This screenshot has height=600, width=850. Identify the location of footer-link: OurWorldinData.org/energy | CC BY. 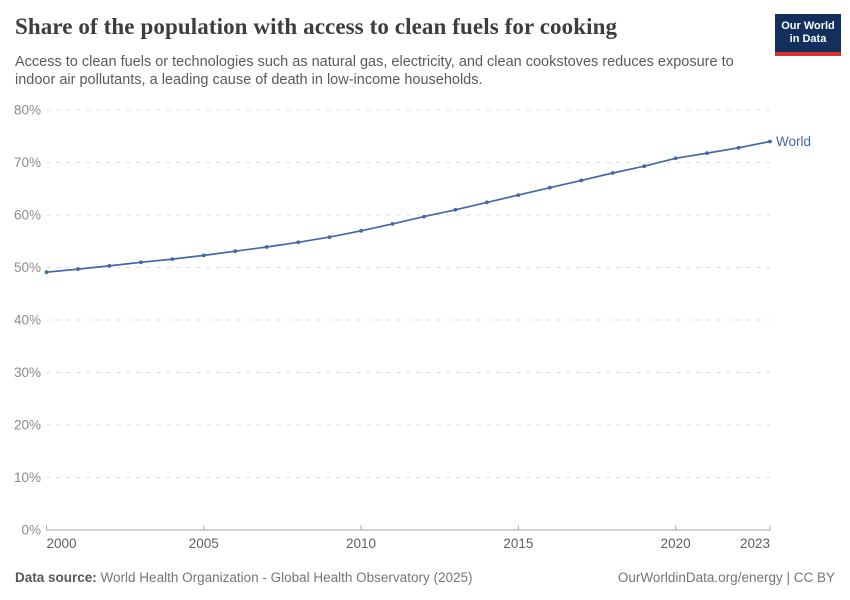
(726, 577).